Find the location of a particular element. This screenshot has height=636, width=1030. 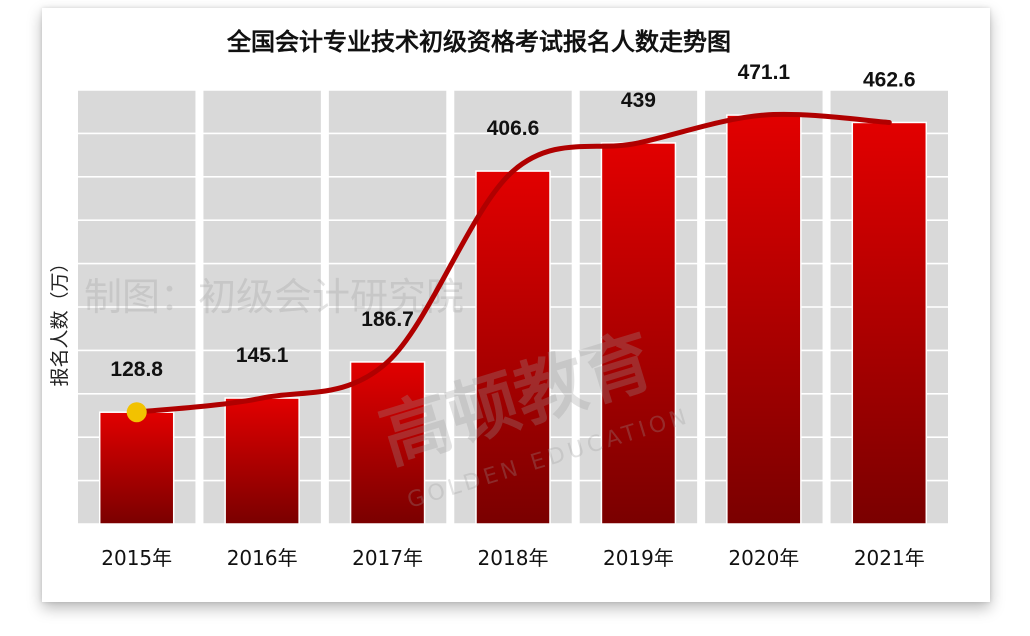

x-tick-labels: 2015年 2016年 2017年 2018年 2019年 2020年 2021年 is located at coordinates (512, 558).